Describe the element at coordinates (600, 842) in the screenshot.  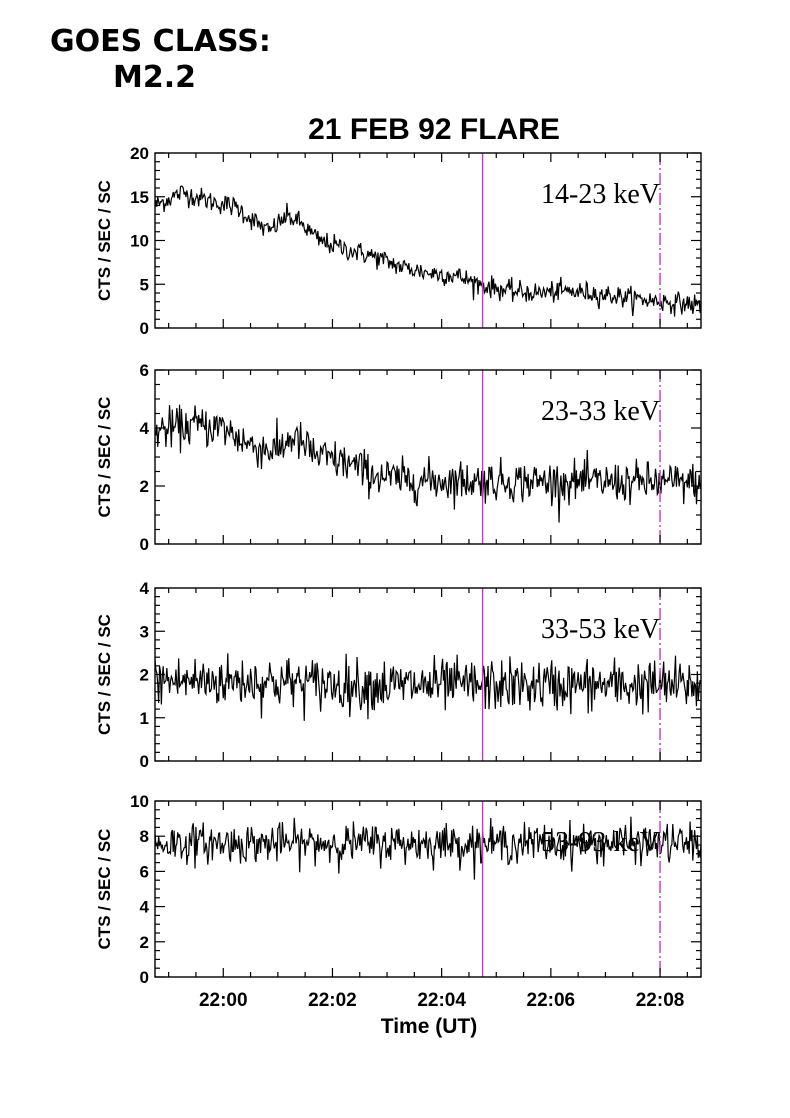
I see `band-label: 53-93 keV` at that location.